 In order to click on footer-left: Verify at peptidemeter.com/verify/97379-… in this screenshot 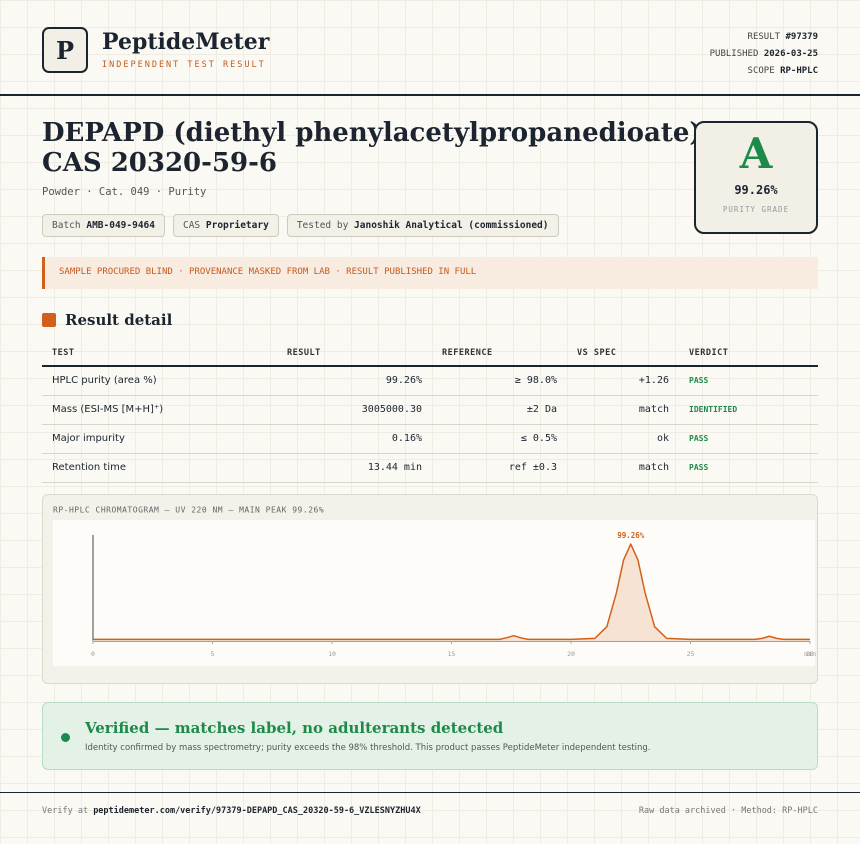, I will do `click(231, 811)`.